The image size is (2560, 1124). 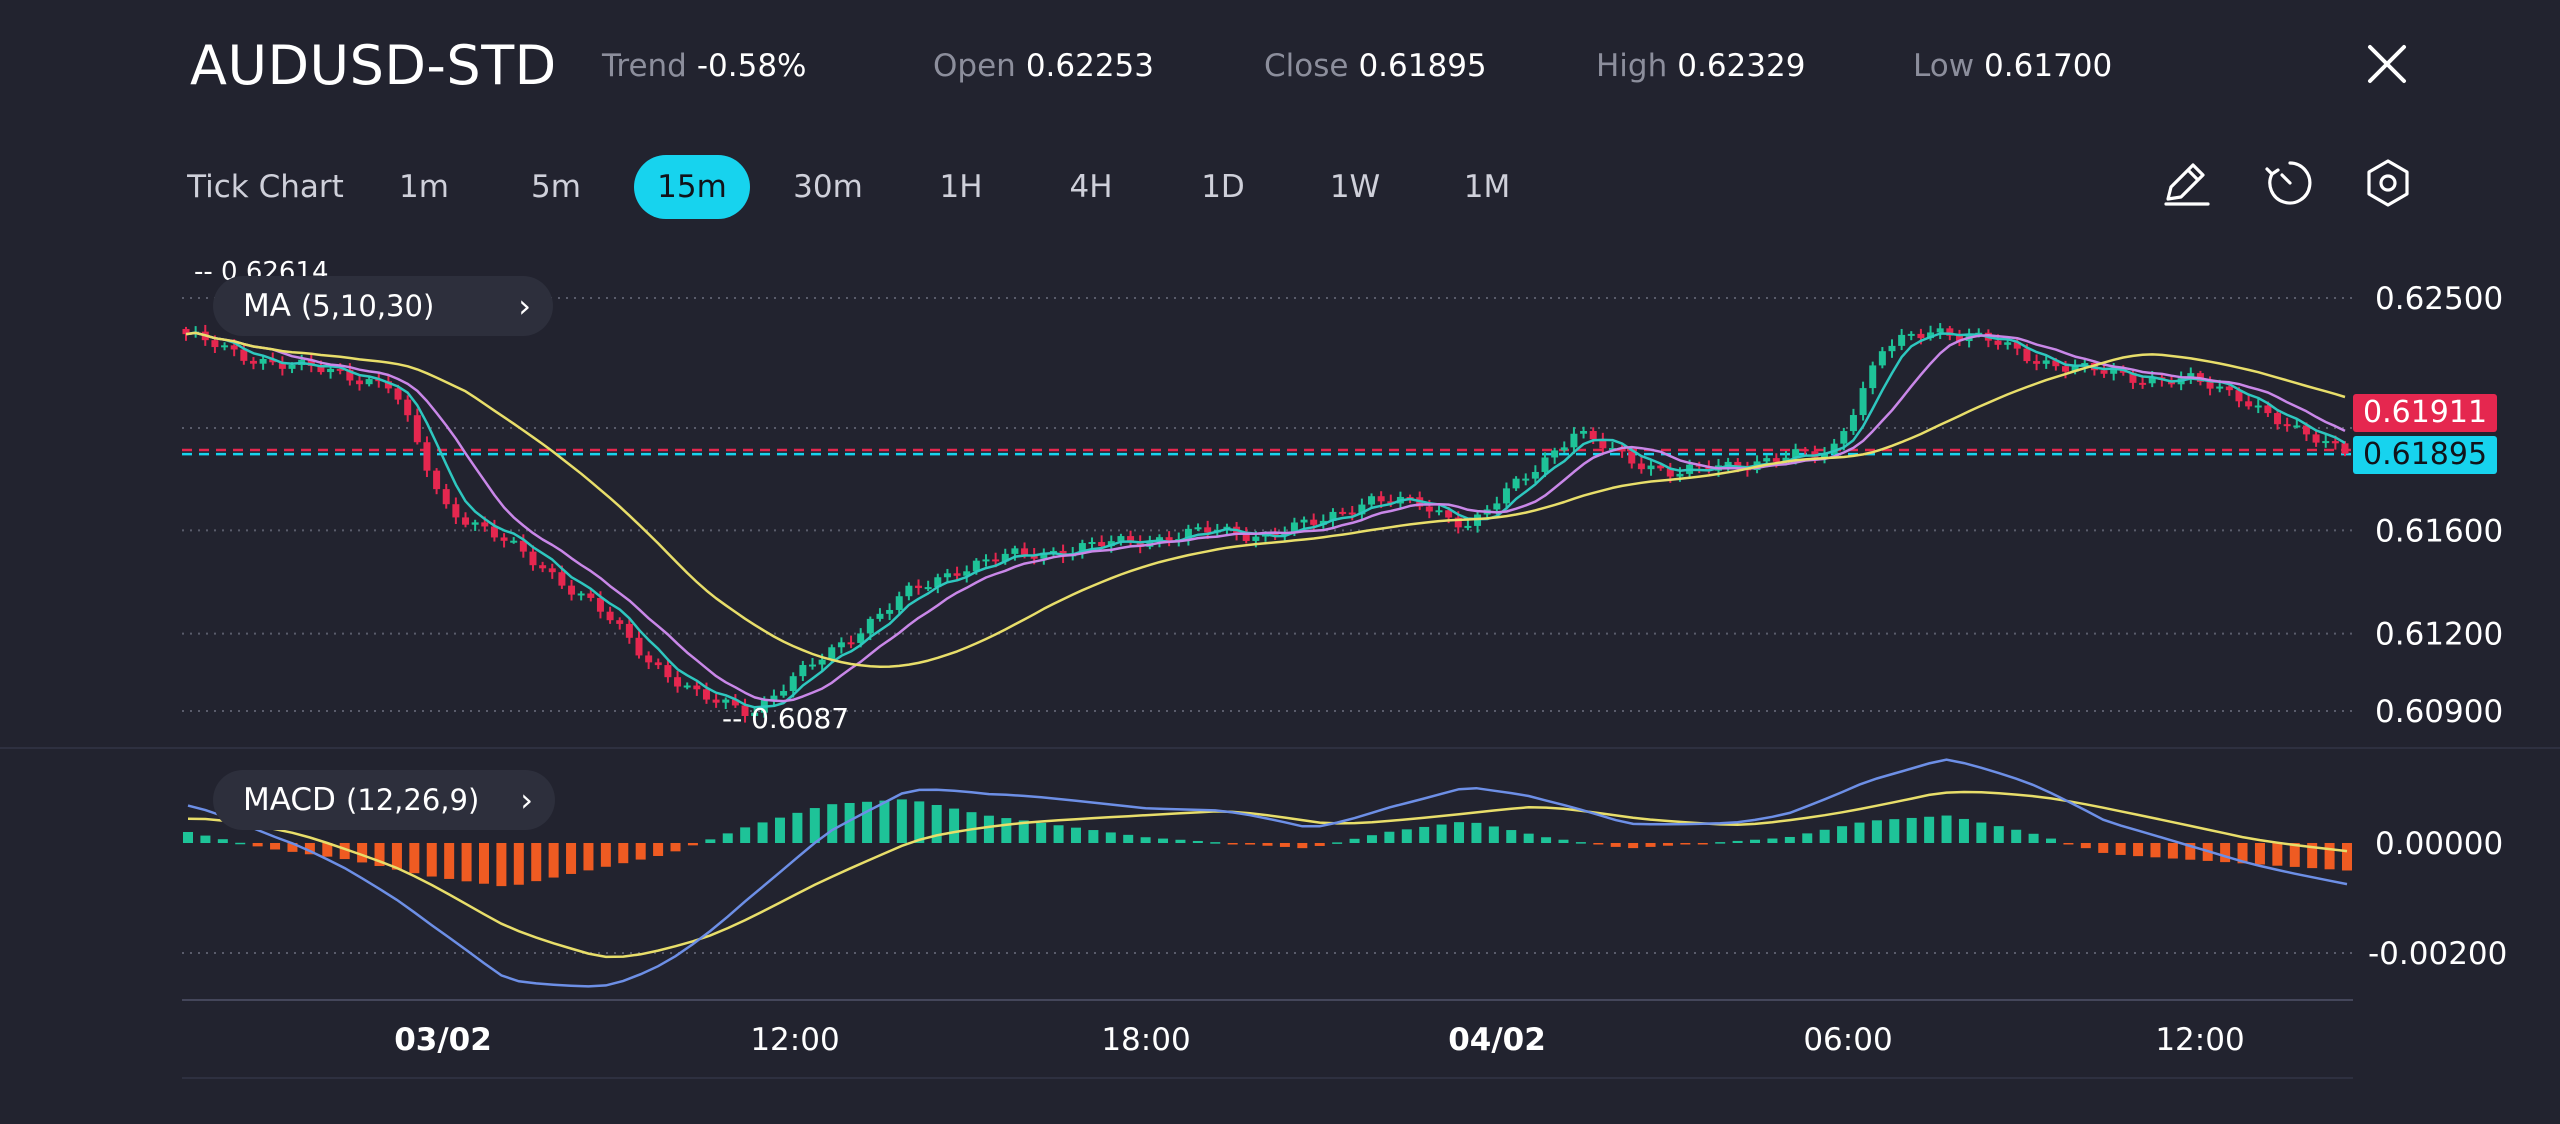 What do you see at coordinates (1043, 66) in the screenshot?
I see `stat-open: Open 0.62253` at bounding box center [1043, 66].